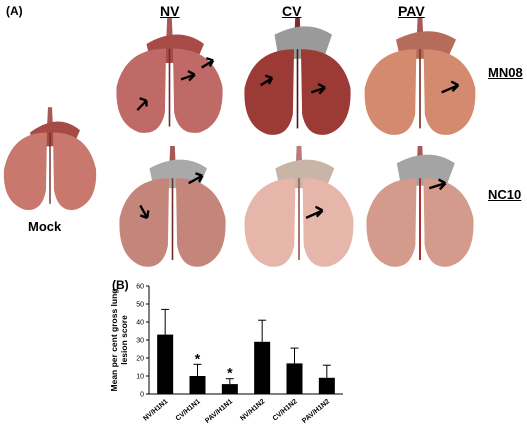 The image size is (527, 444). Describe the element at coordinates (140, 377) in the screenshot. I see `y-tick-label: 10` at that location.